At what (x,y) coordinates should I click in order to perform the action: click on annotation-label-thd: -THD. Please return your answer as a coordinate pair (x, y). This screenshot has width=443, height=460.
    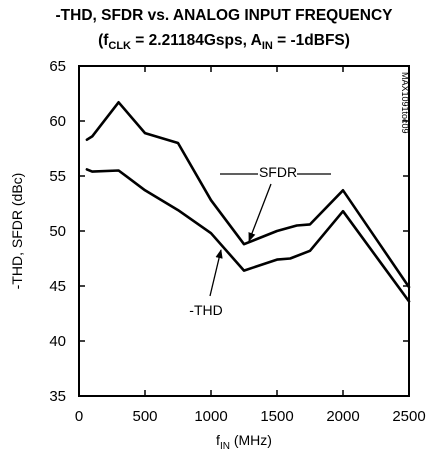
    Looking at the image, I should click on (205, 310).